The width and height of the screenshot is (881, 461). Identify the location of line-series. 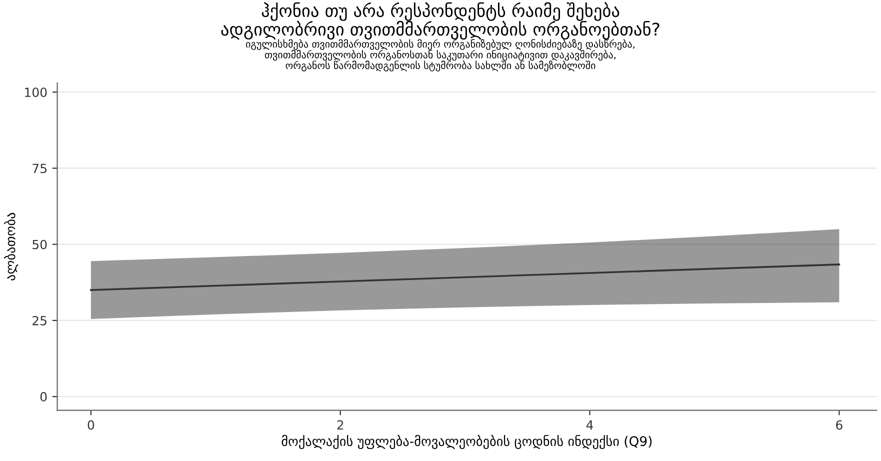
(465, 277).